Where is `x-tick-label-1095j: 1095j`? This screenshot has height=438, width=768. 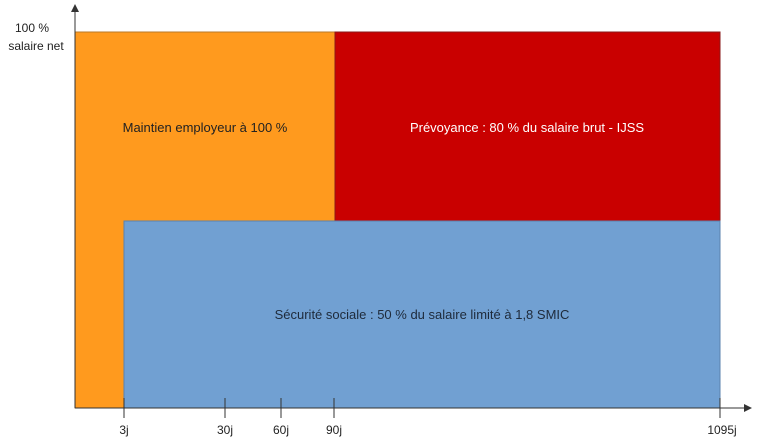
x-tick-label-1095j: 1095j is located at coordinates (721, 430).